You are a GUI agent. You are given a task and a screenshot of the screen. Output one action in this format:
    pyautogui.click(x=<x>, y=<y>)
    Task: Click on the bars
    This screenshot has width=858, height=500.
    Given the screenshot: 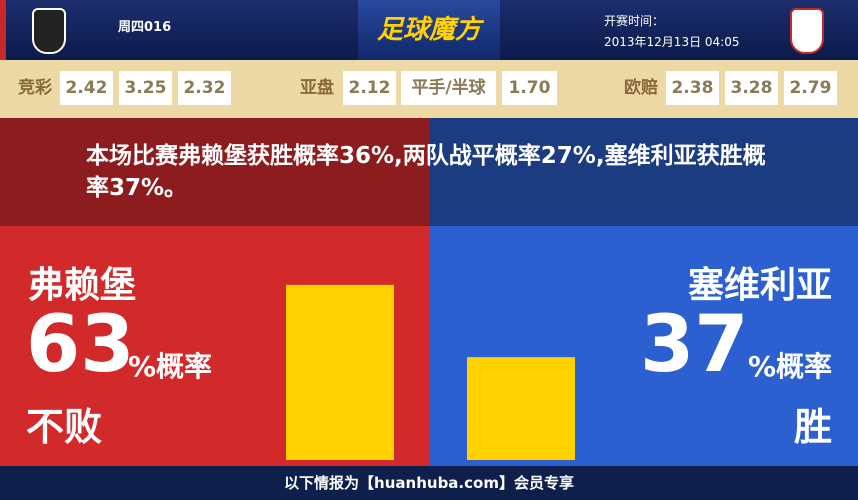 What is the action you would take?
    pyautogui.click(x=430, y=372)
    